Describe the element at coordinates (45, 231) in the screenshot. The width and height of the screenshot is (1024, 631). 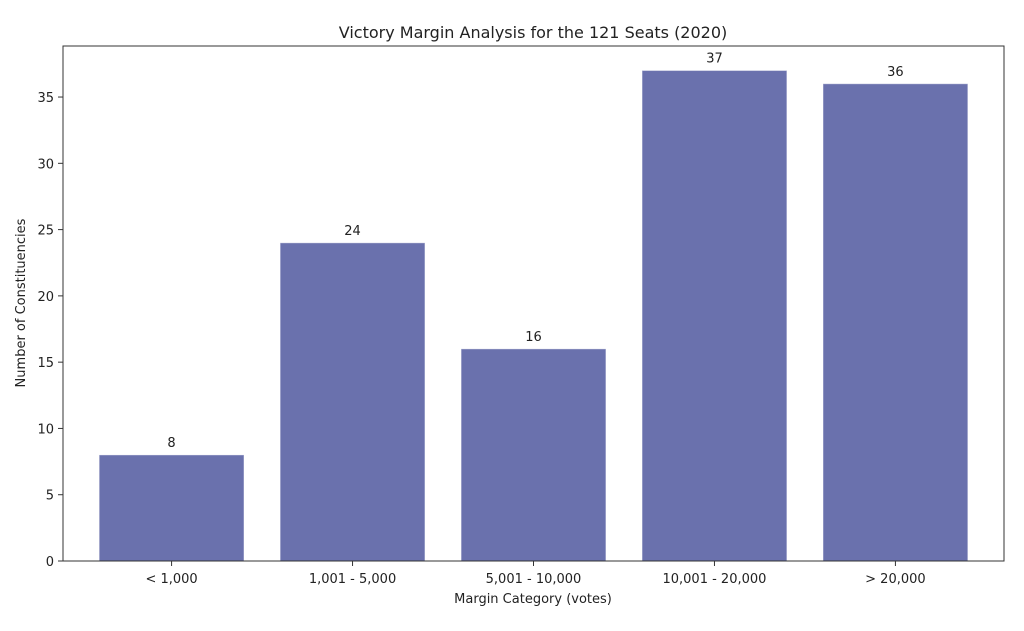
I see `y-tick-label: 25` at that location.